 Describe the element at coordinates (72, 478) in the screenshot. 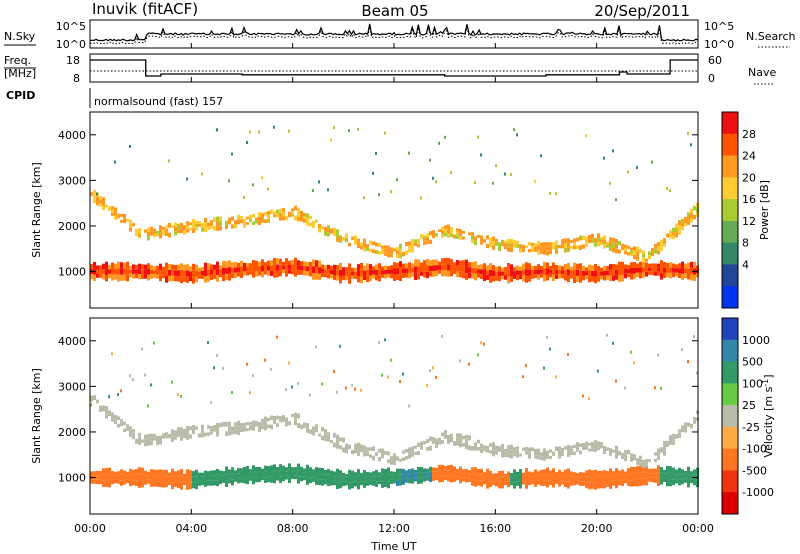

I see `y-tick-label: 1000` at that location.